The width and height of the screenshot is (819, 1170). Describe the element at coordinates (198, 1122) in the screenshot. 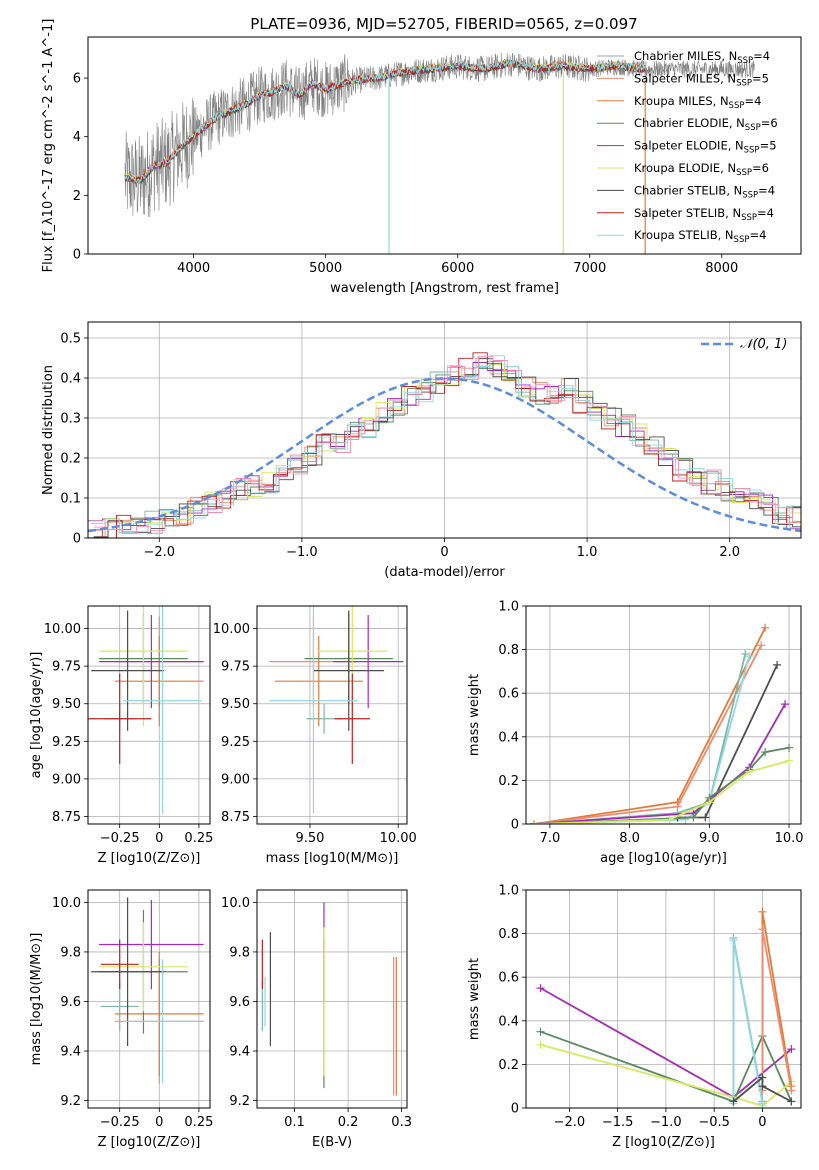

I see `x-tick-label: 0.25` at that location.